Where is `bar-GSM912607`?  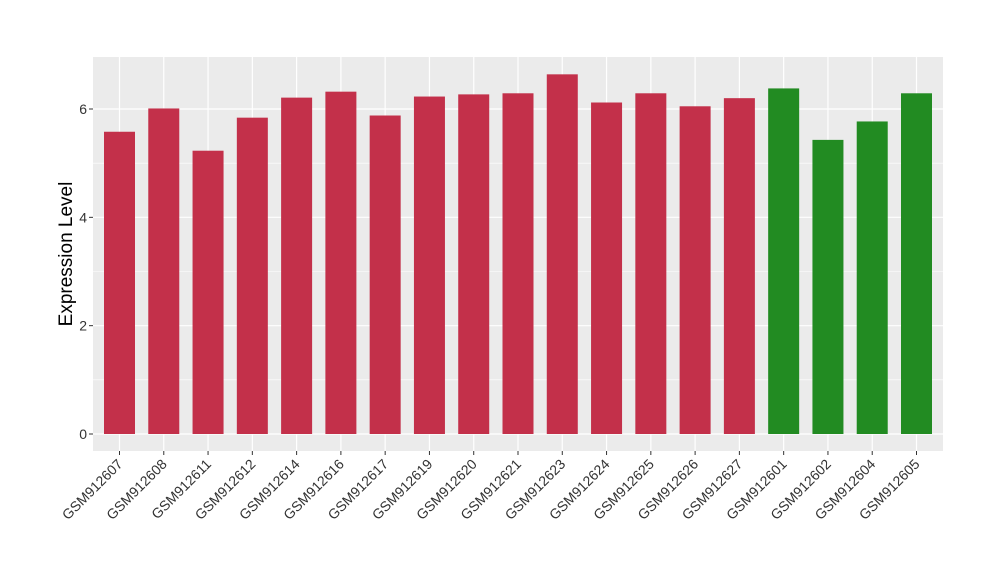 bar-GSM912607 is located at coordinates (119, 282).